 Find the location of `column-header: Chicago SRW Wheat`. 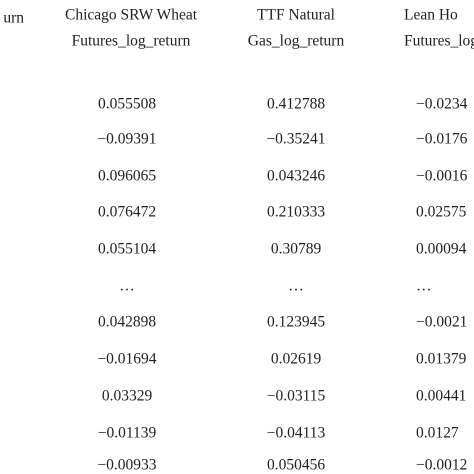

column-header: Chicago SRW Wheat is located at coordinates (131, 15).